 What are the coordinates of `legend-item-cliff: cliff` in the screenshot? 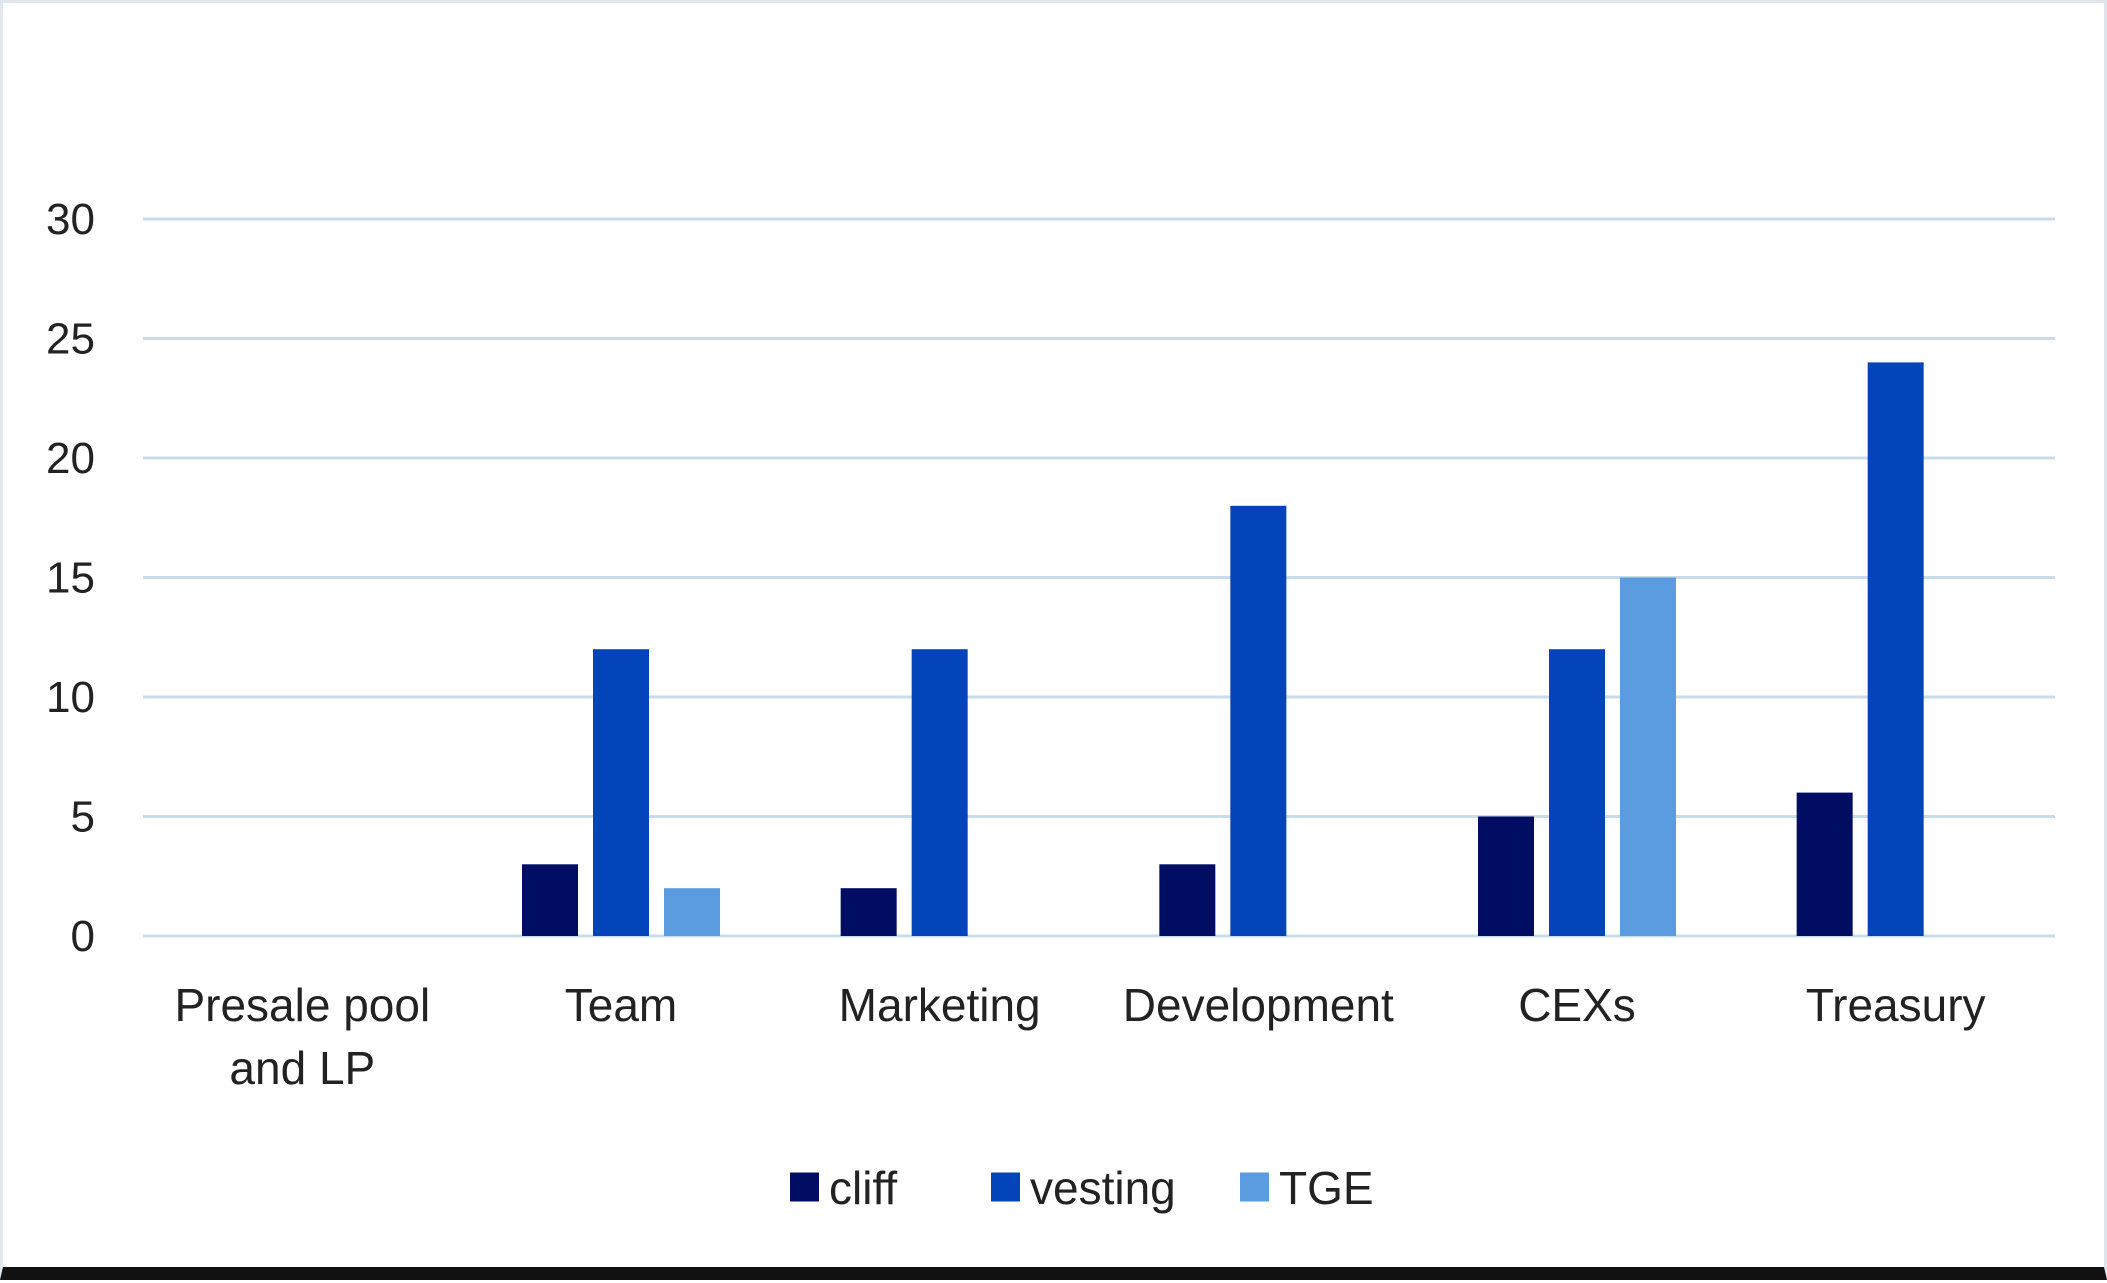 It's located at (843, 1188).